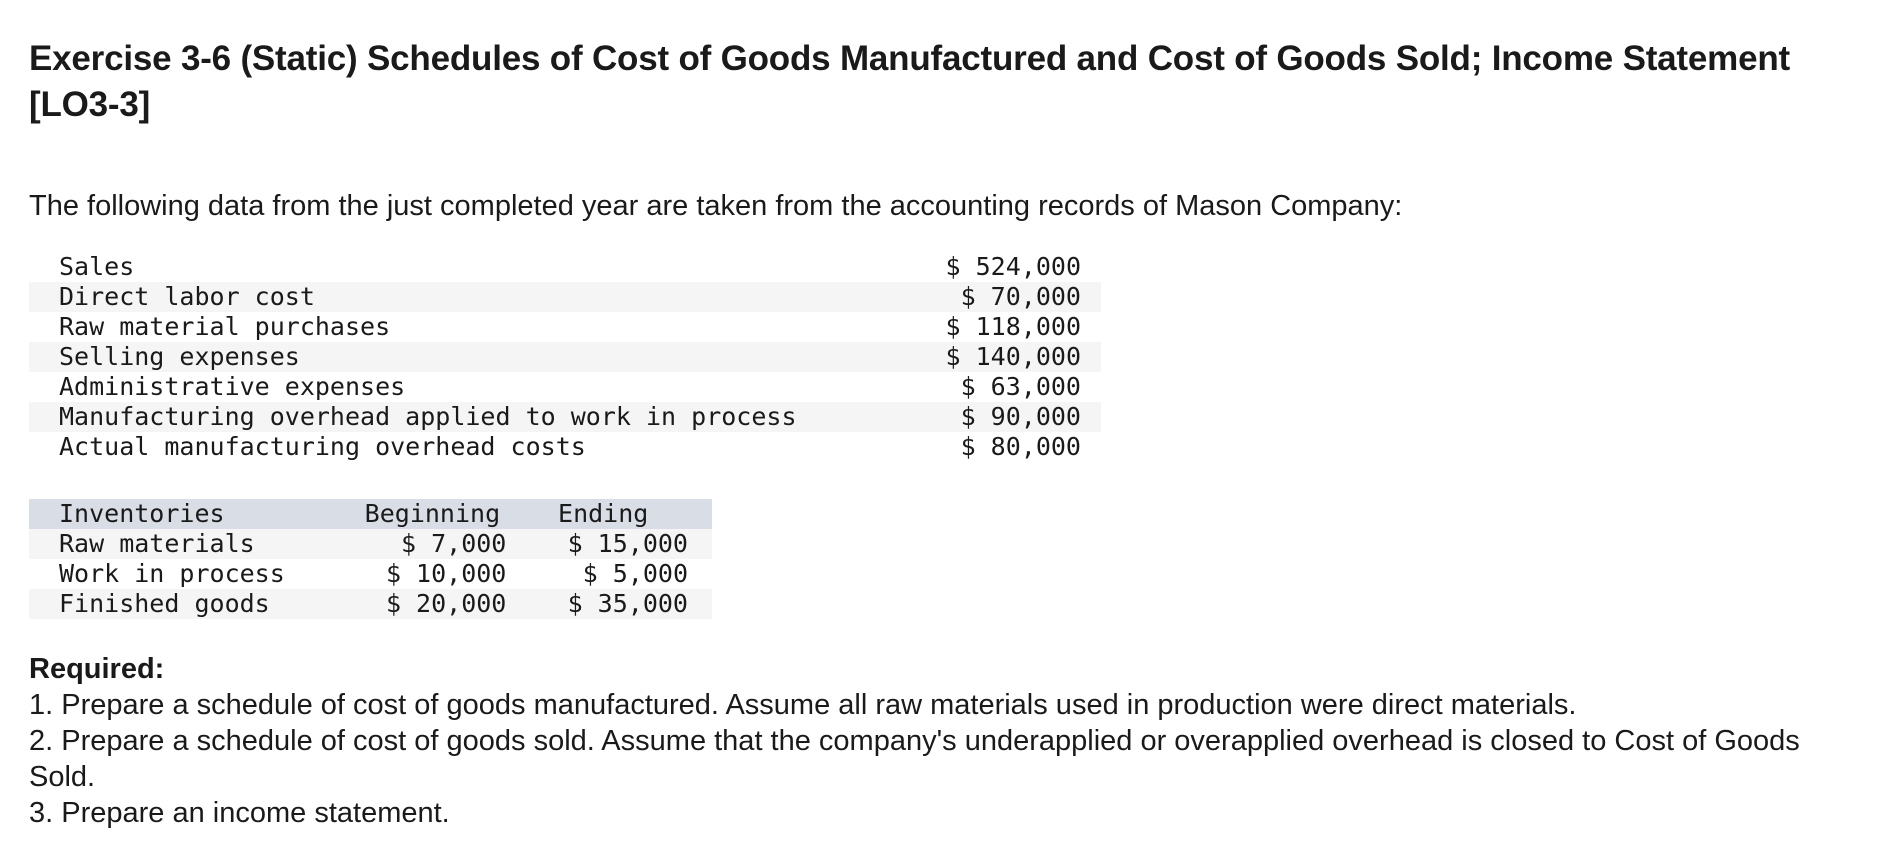 The height and width of the screenshot is (867, 1887). Describe the element at coordinates (1010, 297) in the screenshot. I see `row-value: $ 70,000` at that location.